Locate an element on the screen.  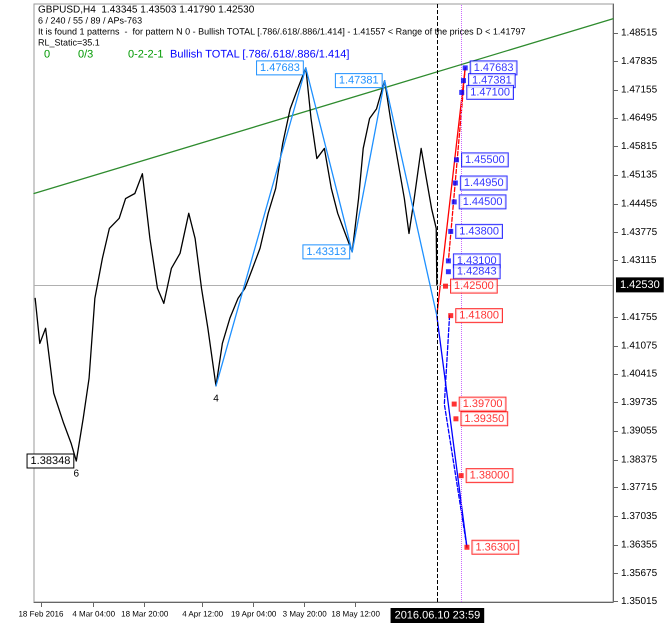
annotation: 0 is located at coordinates (47, 54).